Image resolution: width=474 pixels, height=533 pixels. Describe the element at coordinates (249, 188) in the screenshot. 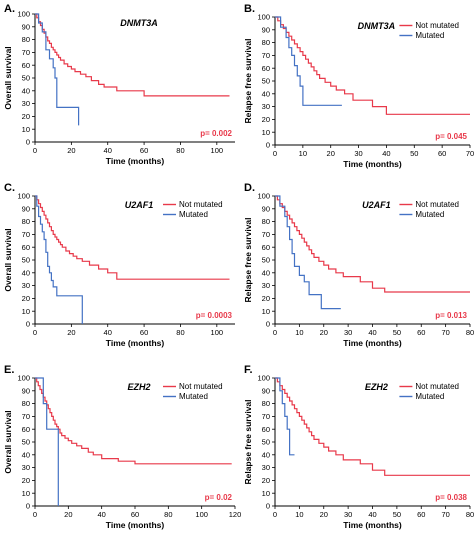

I see `panel-letter: D.` at that location.